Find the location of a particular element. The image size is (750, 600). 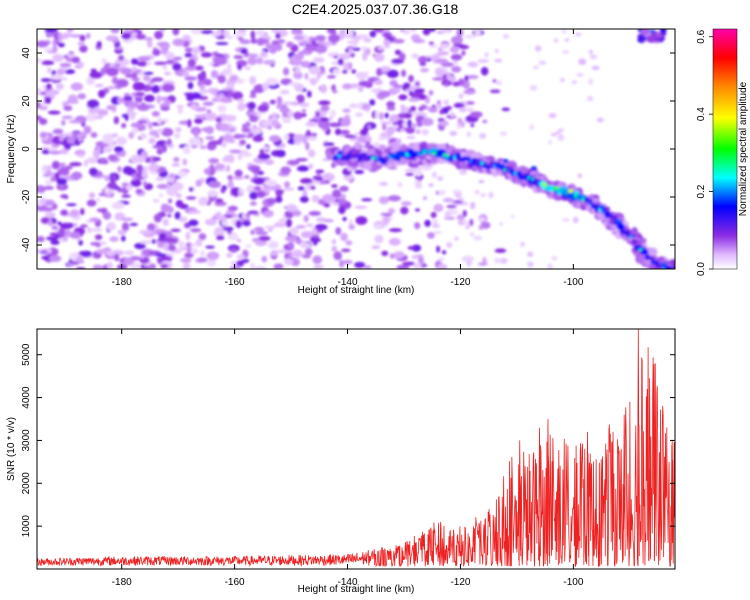

chart-title: C2E4.2025.037.07.36.G18 is located at coordinates (375, 9).